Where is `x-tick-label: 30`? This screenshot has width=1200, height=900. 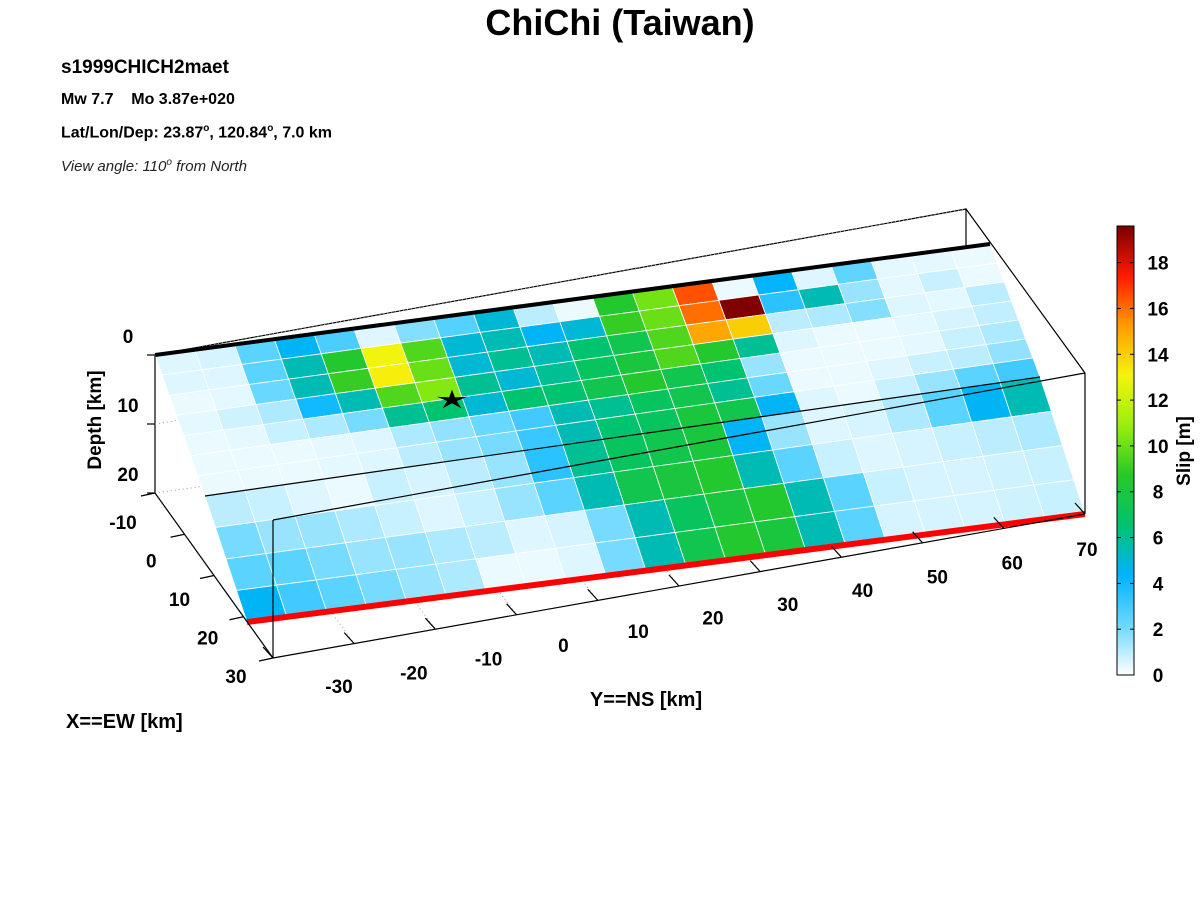 x-tick-label: 30 is located at coordinates (235, 677).